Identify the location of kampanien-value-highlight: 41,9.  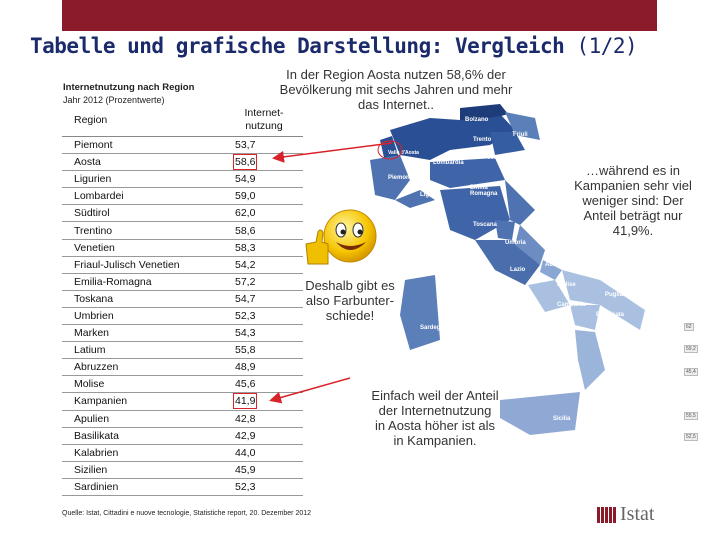
(245, 401).